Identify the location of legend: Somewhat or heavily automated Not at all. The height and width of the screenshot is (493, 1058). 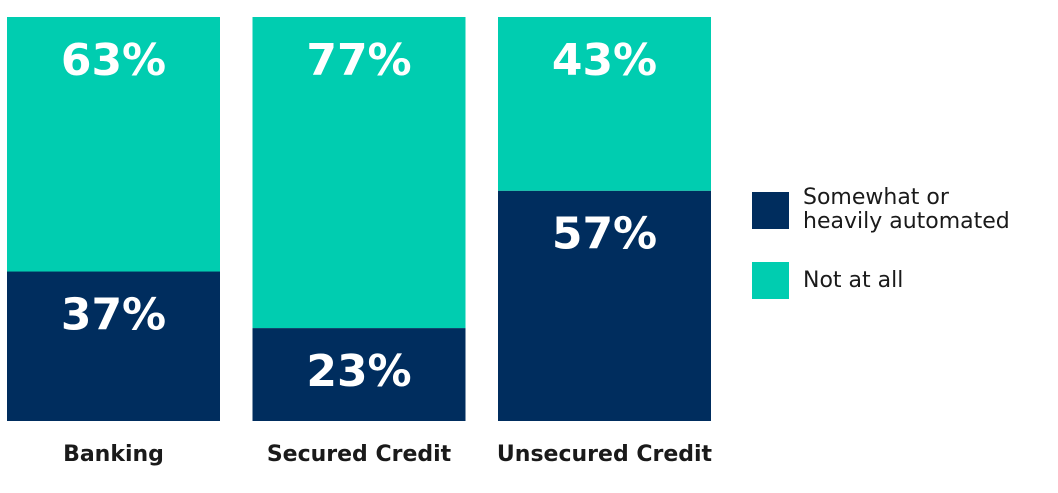
(902, 256).